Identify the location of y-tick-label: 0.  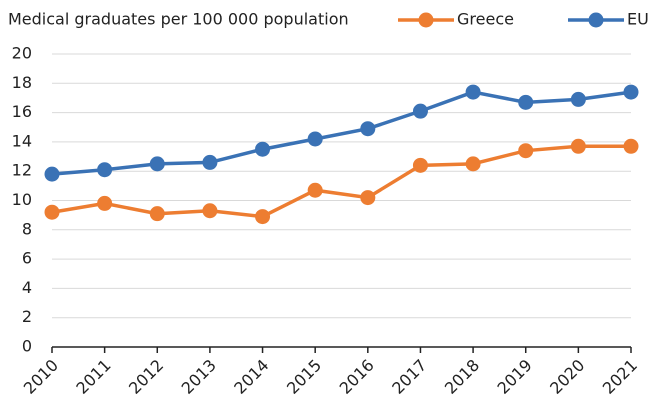
(27, 346).